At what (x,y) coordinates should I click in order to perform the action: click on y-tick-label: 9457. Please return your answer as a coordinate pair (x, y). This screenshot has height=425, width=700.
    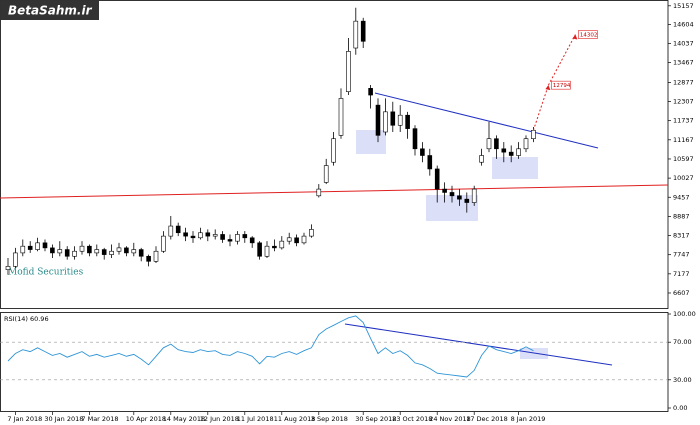
    Looking at the image, I should click on (681, 197).